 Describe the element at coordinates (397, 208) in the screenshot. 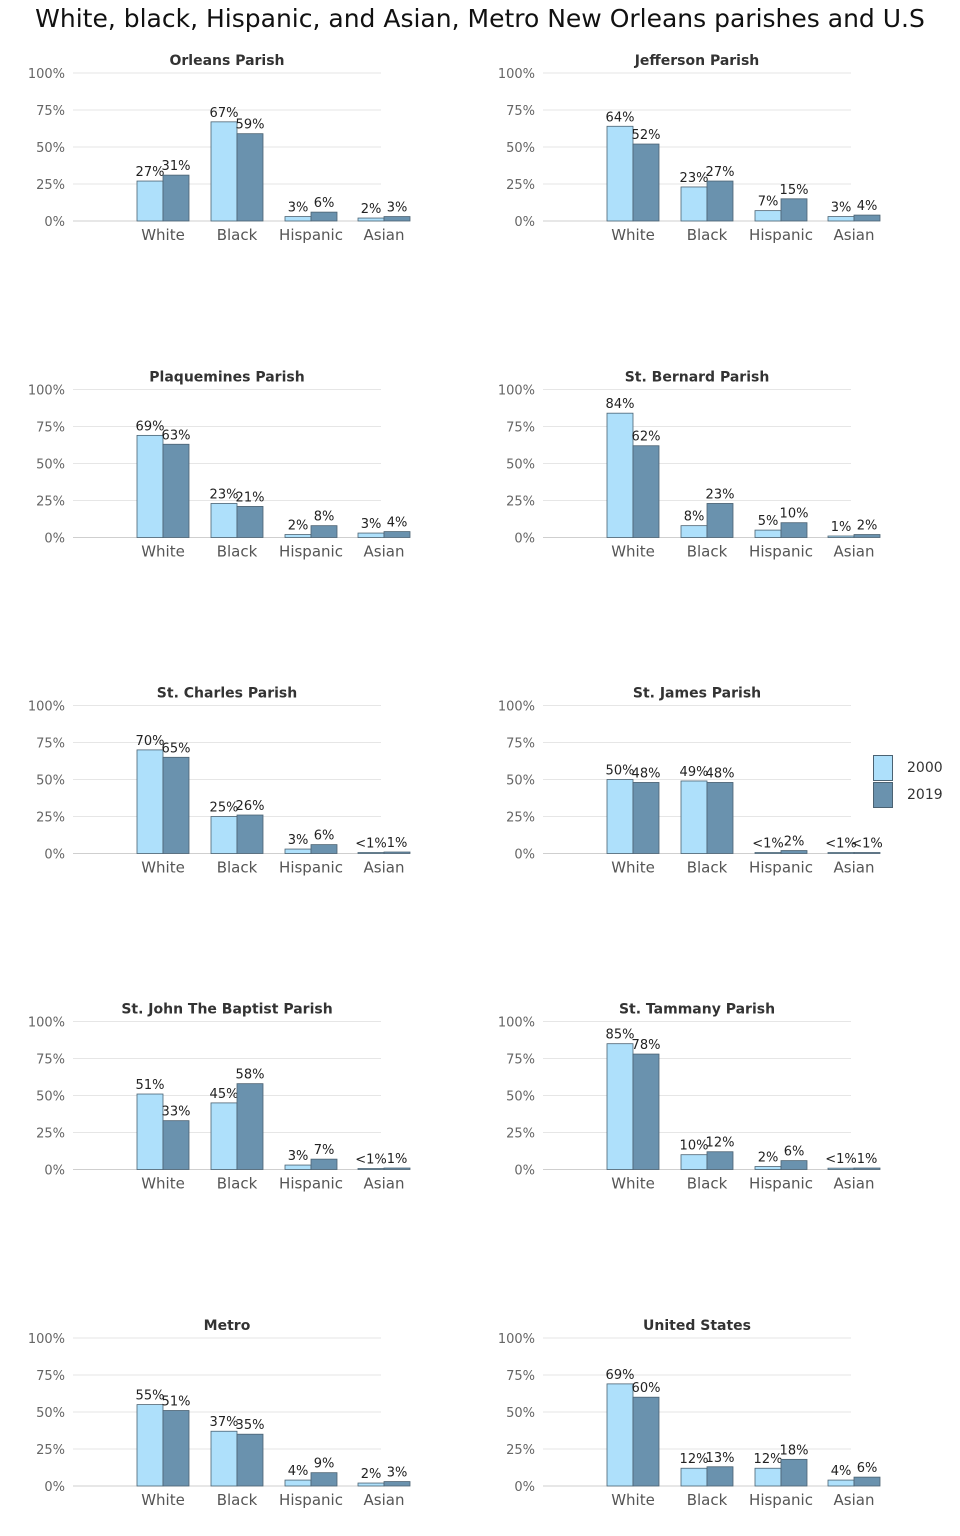

I see `data-label: 3%` at that location.